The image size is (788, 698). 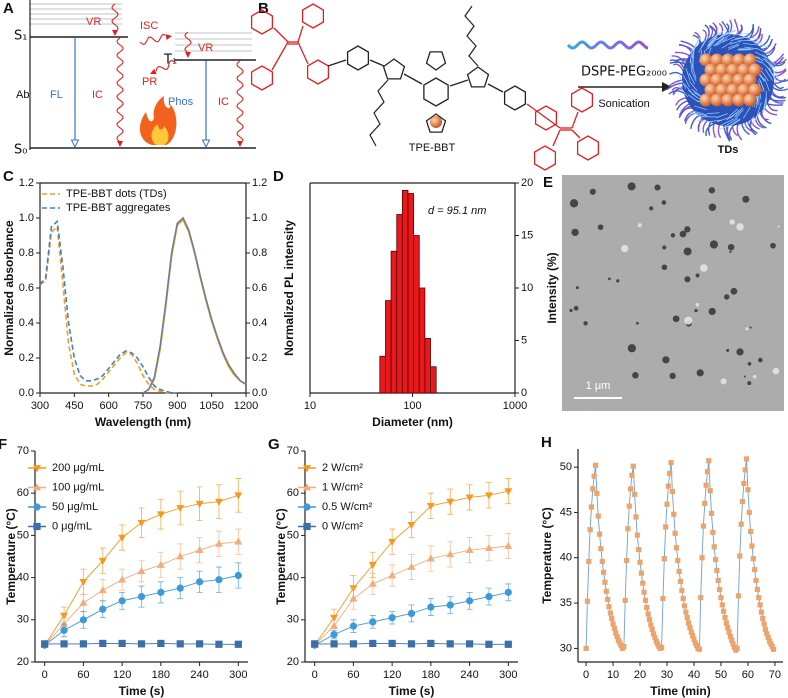 What do you see at coordinates (412, 691) in the screenshot?
I see `x-axis-label: Time (s)` at bounding box center [412, 691].